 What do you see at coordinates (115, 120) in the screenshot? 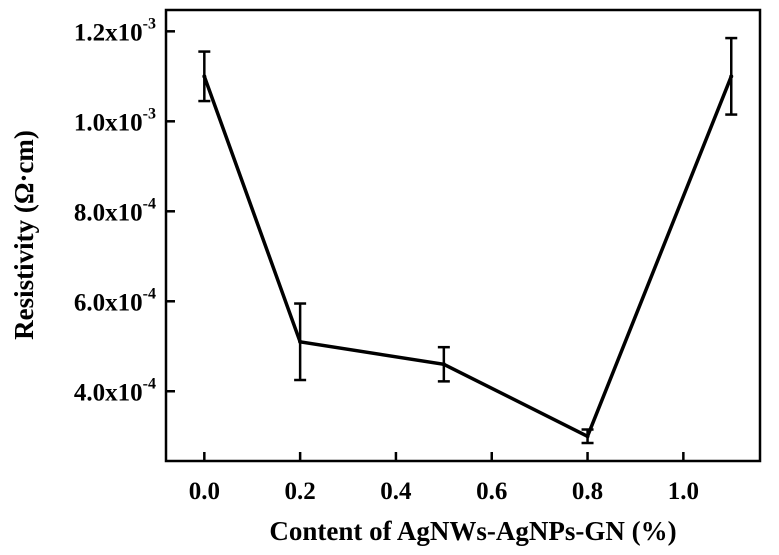
I see `y-tick-label: 1.0x10⁻³` at bounding box center [115, 120].